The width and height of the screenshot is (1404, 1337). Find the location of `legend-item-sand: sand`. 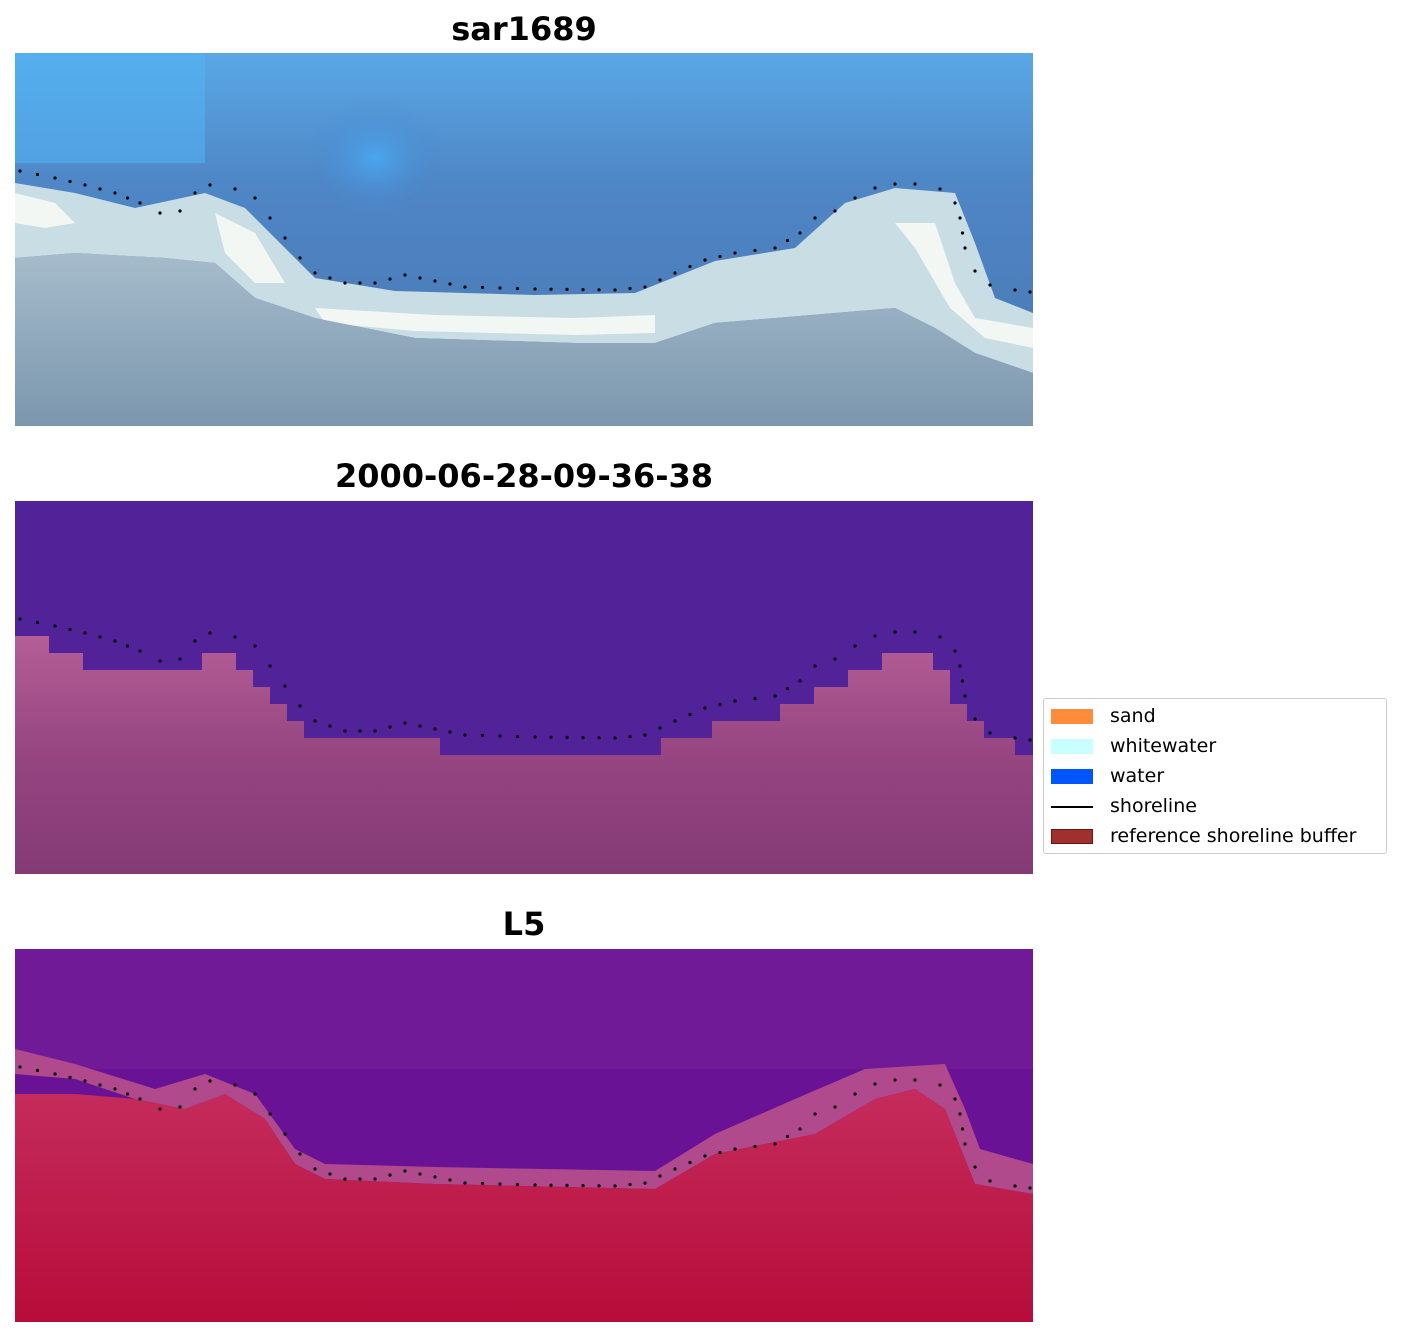

legend-item-sand: sand is located at coordinates (1103, 716).